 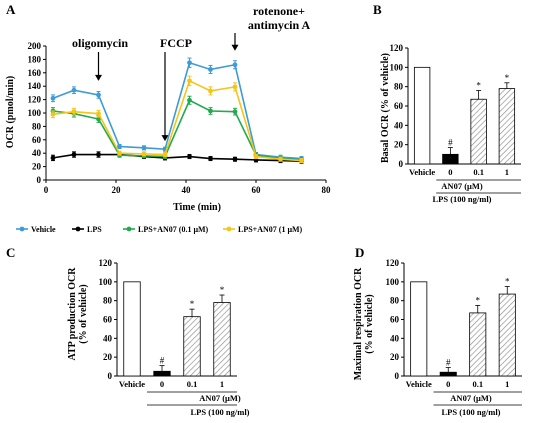 I want to click on panel-c-y-tick-label: 80, so click(x=108, y=301).